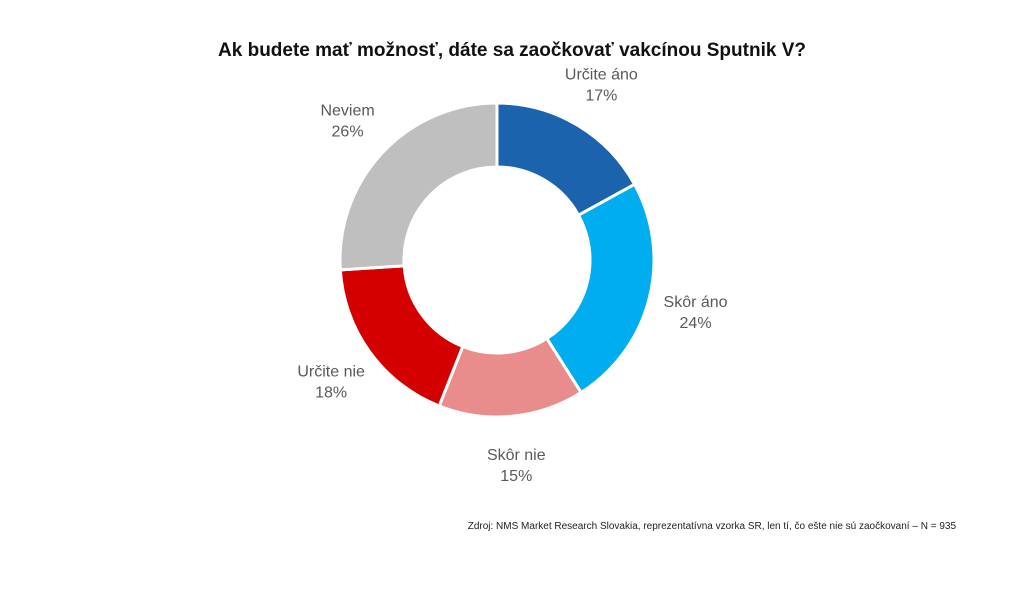 The width and height of the screenshot is (1024, 612). I want to click on slice-label-0: Určite áno, so click(601, 75).